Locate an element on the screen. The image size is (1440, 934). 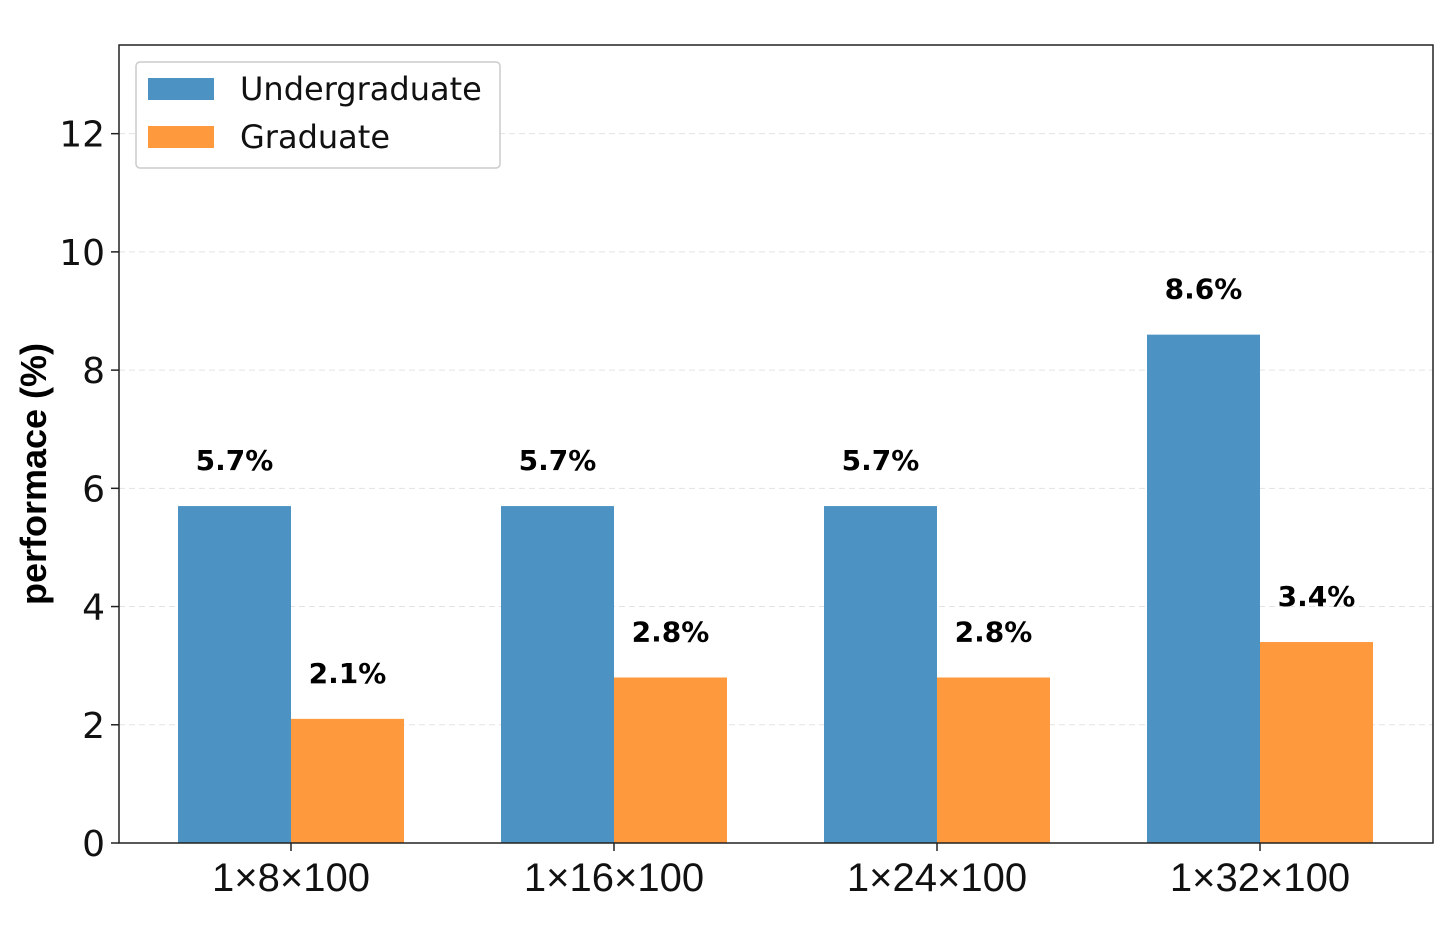
data-label: 8.6% is located at coordinates (1204, 289).